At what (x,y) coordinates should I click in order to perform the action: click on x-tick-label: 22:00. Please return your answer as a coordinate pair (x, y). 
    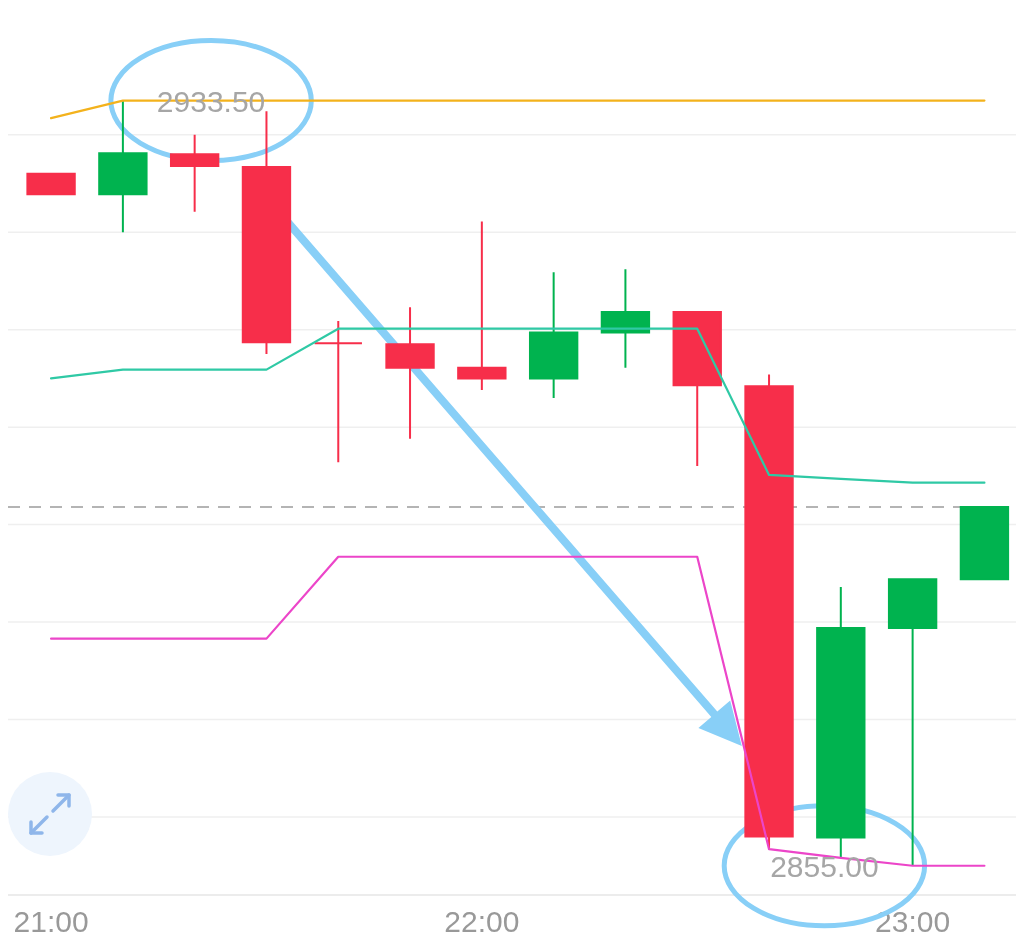
    Looking at the image, I should click on (482, 921).